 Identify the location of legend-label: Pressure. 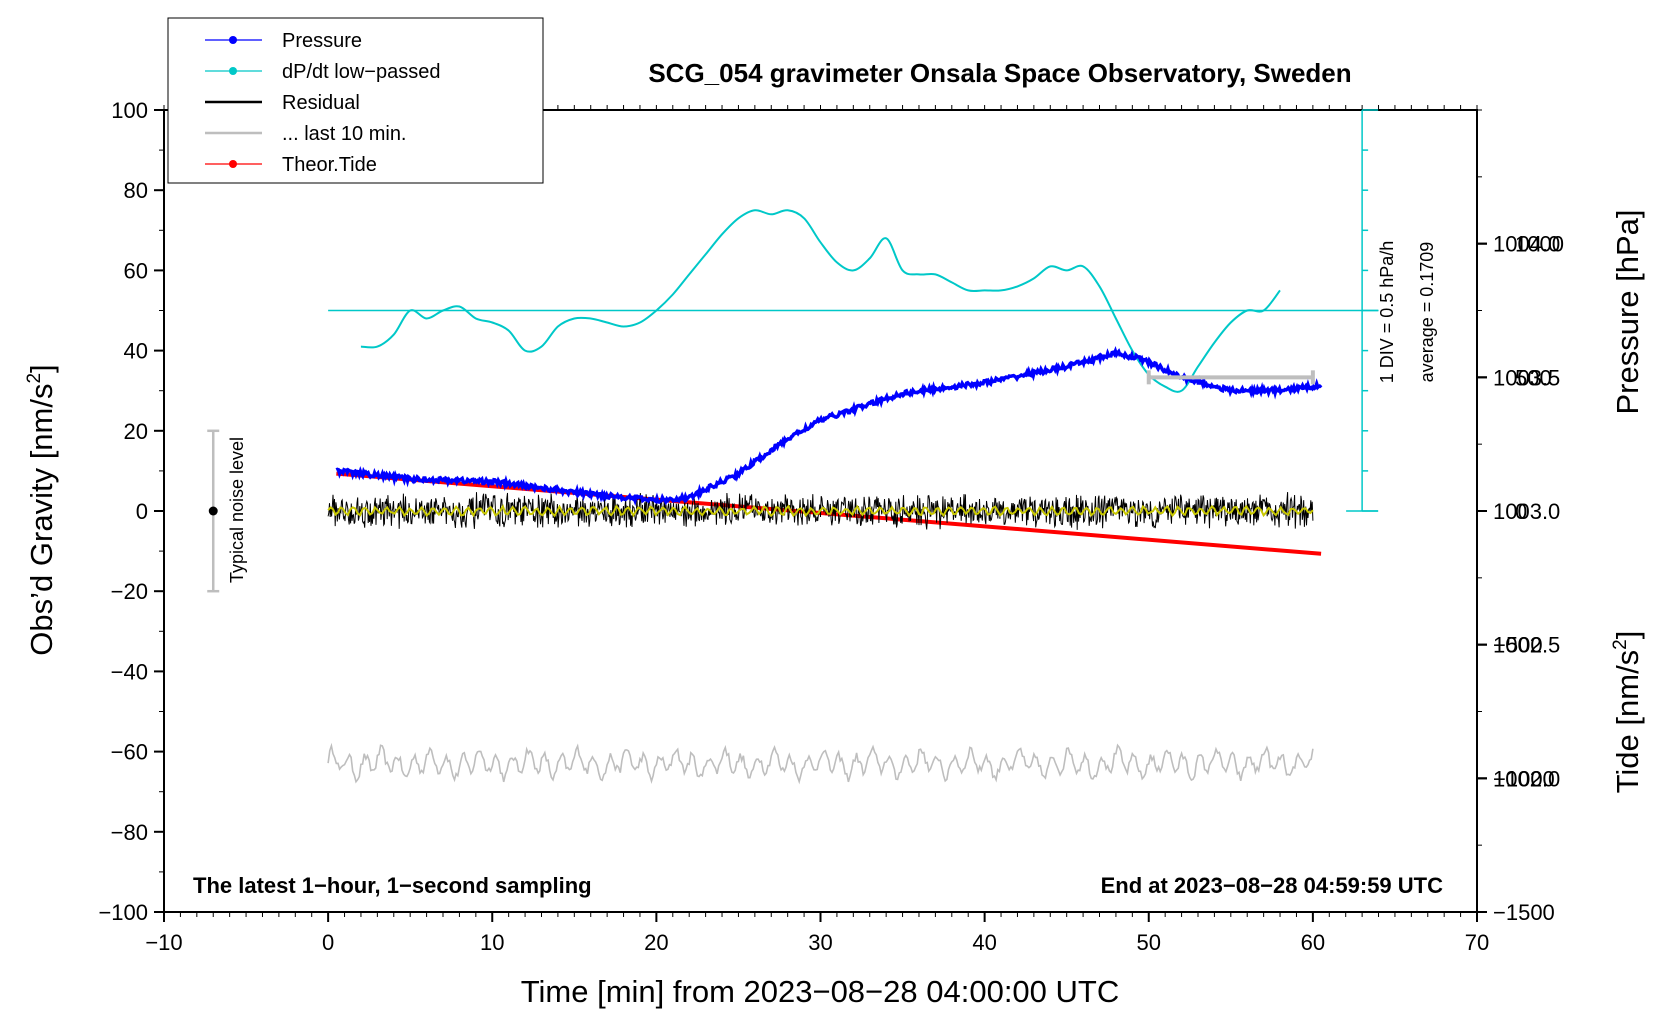
(322, 41).